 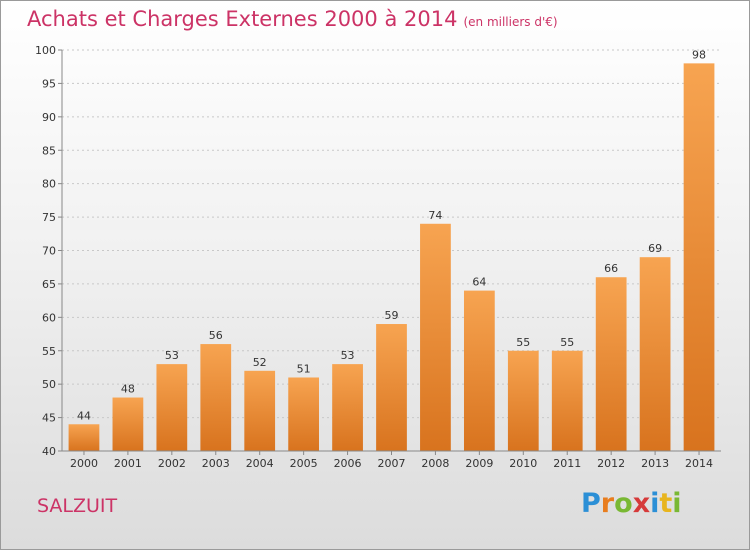 What do you see at coordinates (260, 463) in the screenshot?
I see `x-tick-label: 2004` at bounding box center [260, 463].